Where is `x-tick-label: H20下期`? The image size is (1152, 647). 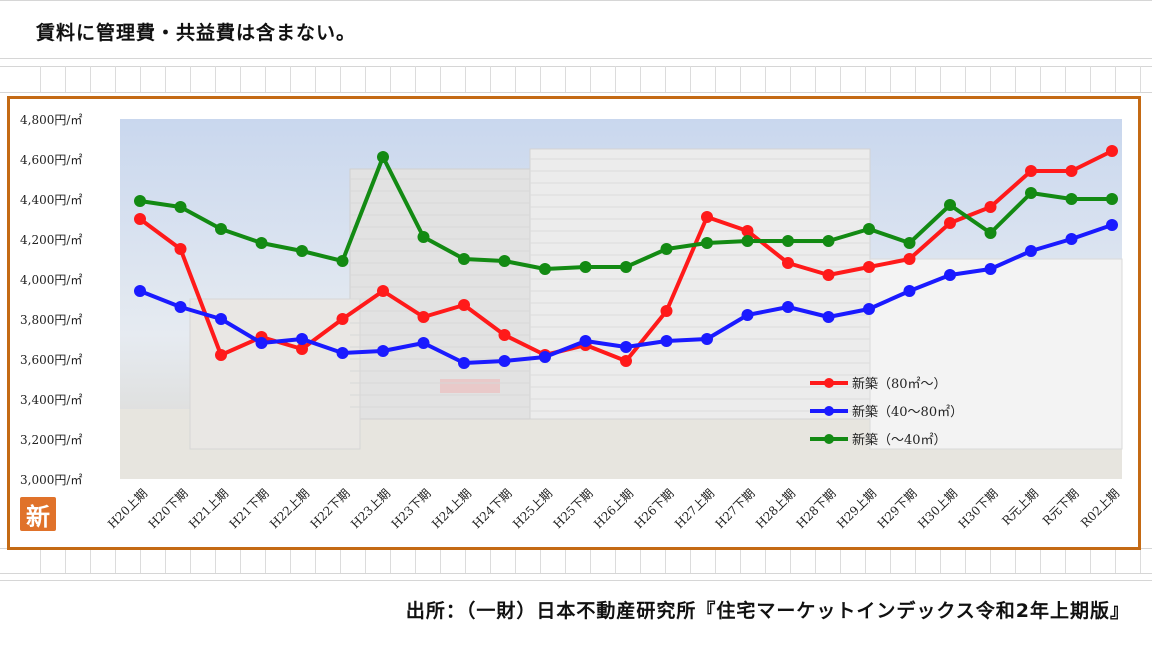 x-tick-label: H20下期 is located at coordinates (168, 508).